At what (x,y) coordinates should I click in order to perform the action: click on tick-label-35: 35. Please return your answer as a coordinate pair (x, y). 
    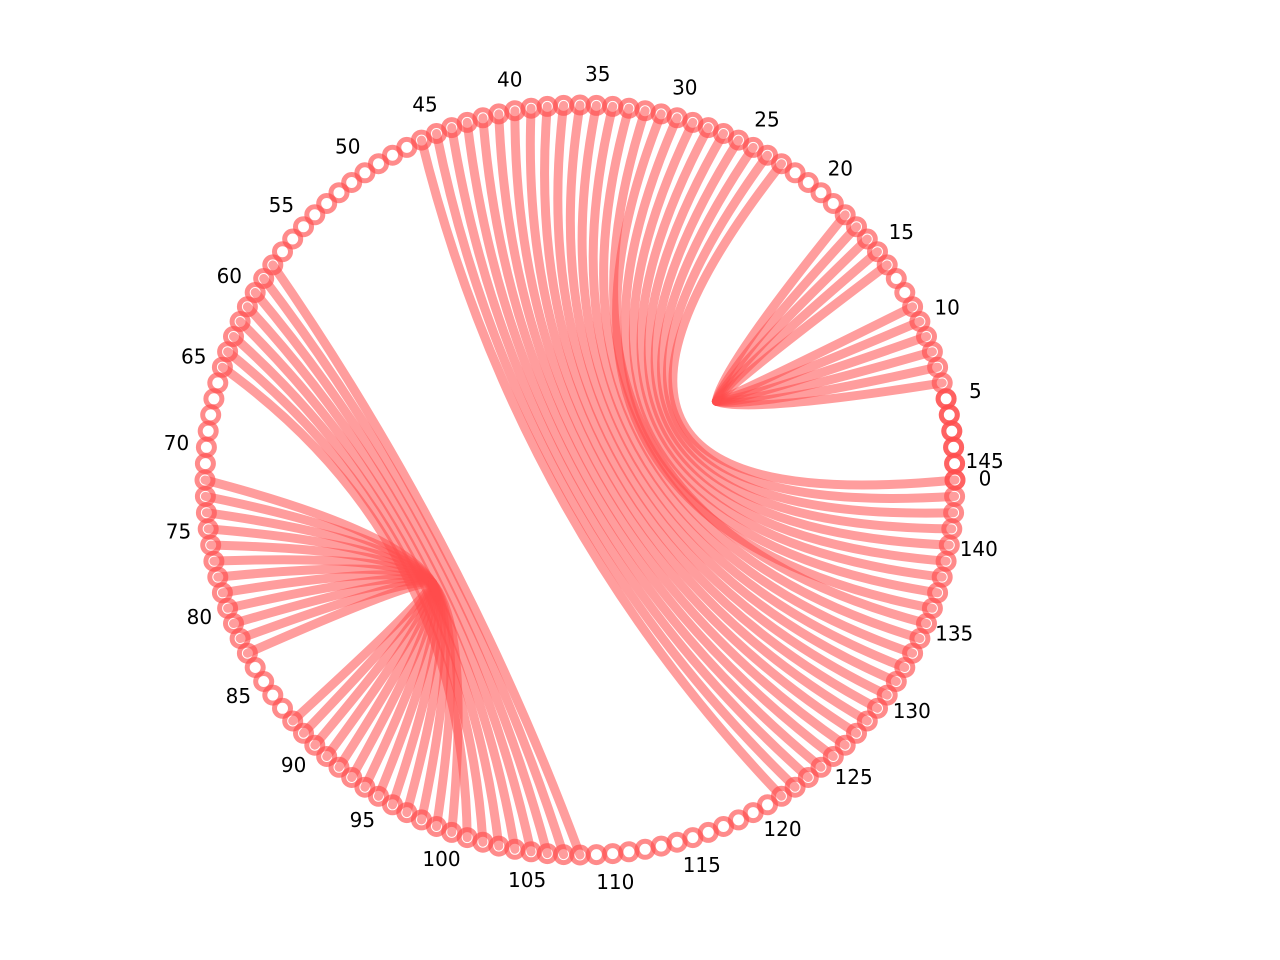
    Looking at the image, I should click on (597, 74).